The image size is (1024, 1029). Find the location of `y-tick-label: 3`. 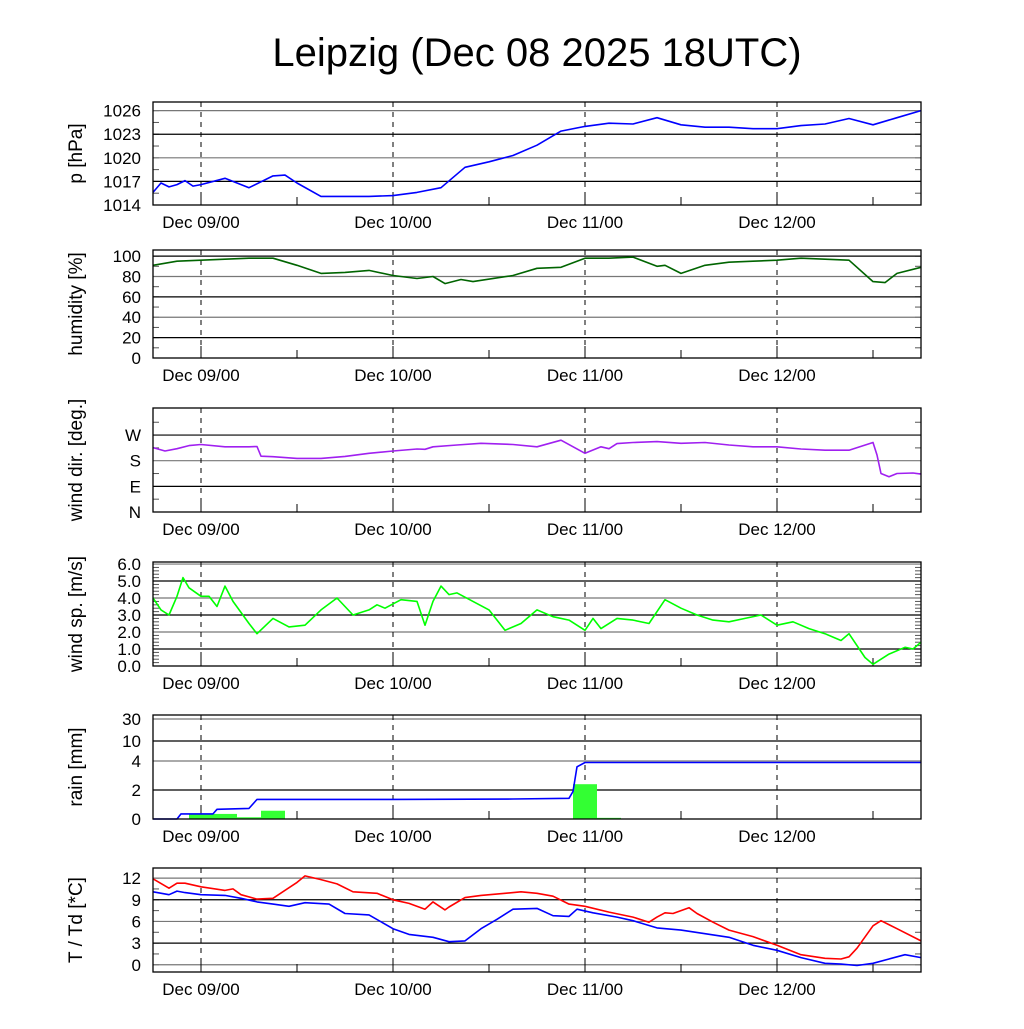

y-tick-label: 3 is located at coordinates (136, 943).